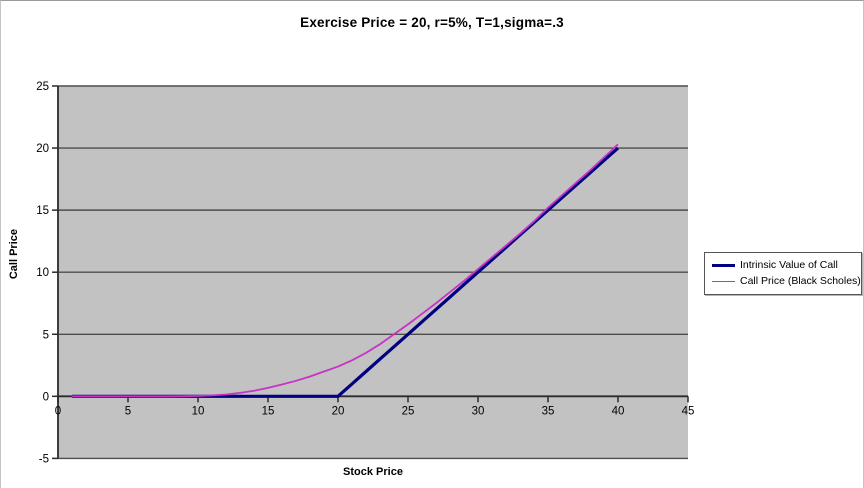 The height and width of the screenshot is (488, 864). I want to click on x-tick-label: 35, so click(548, 411).